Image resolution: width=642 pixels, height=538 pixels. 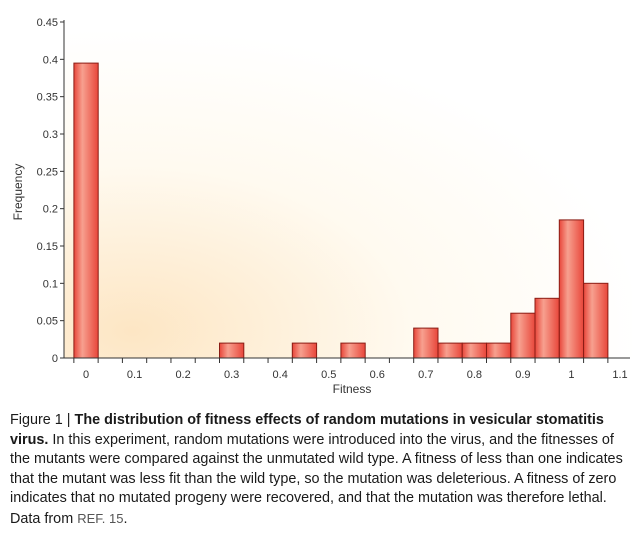 I want to click on y-tick-label-0: 0, so click(x=55, y=359).